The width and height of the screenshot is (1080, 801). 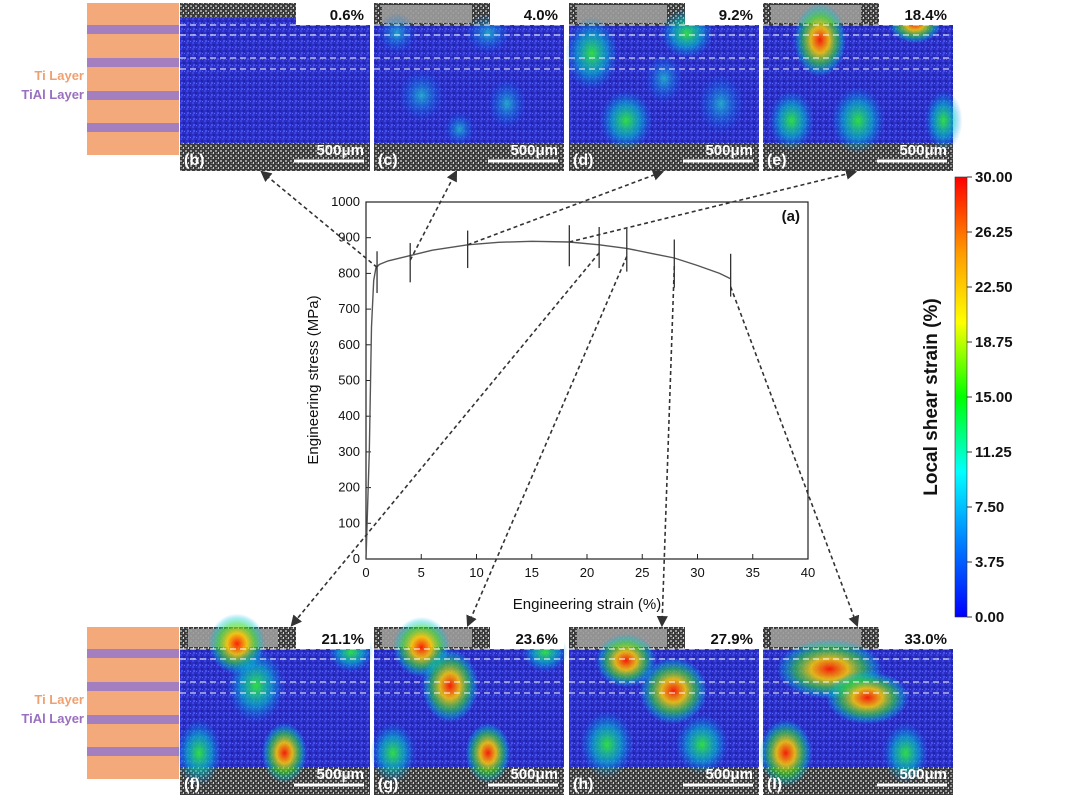 I want to click on x-axis-ticks: 0 5 10 15 20 25 30 35 40, so click(x=588, y=567).